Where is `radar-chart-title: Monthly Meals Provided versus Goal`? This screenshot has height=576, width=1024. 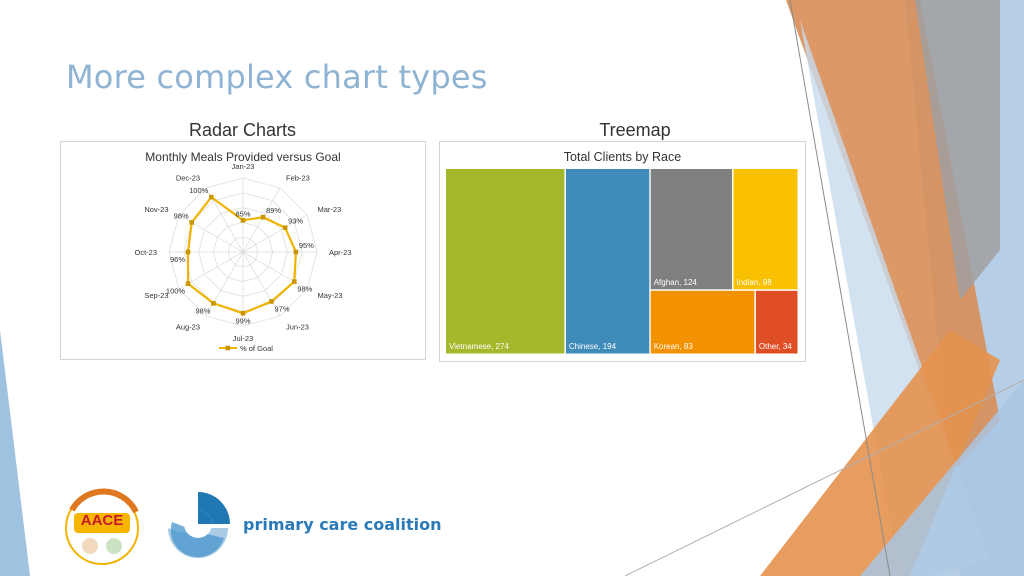 radar-chart-title: Monthly Meals Provided versus Goal is located at coordinates (243, 157).